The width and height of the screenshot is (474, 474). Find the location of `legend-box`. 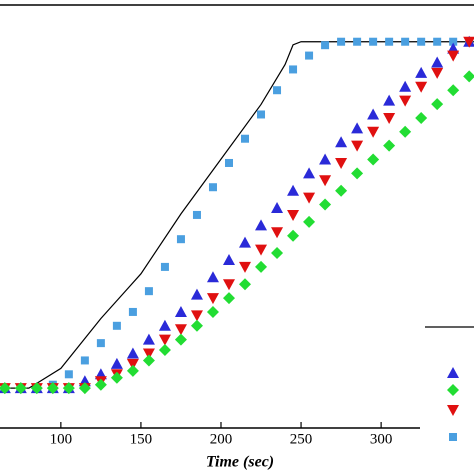

legend-box is located at coordinates (447, 382).